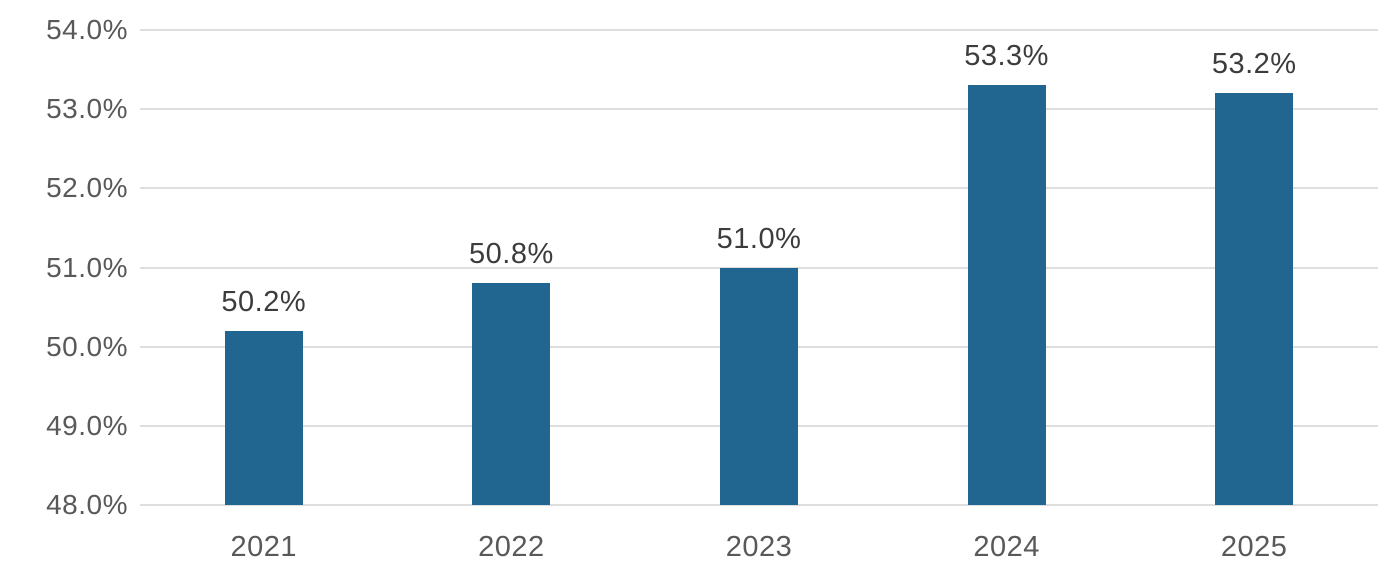  Describe the element at coordinates (759, 386) in the screenshot. I see `bar-2023` at that location.